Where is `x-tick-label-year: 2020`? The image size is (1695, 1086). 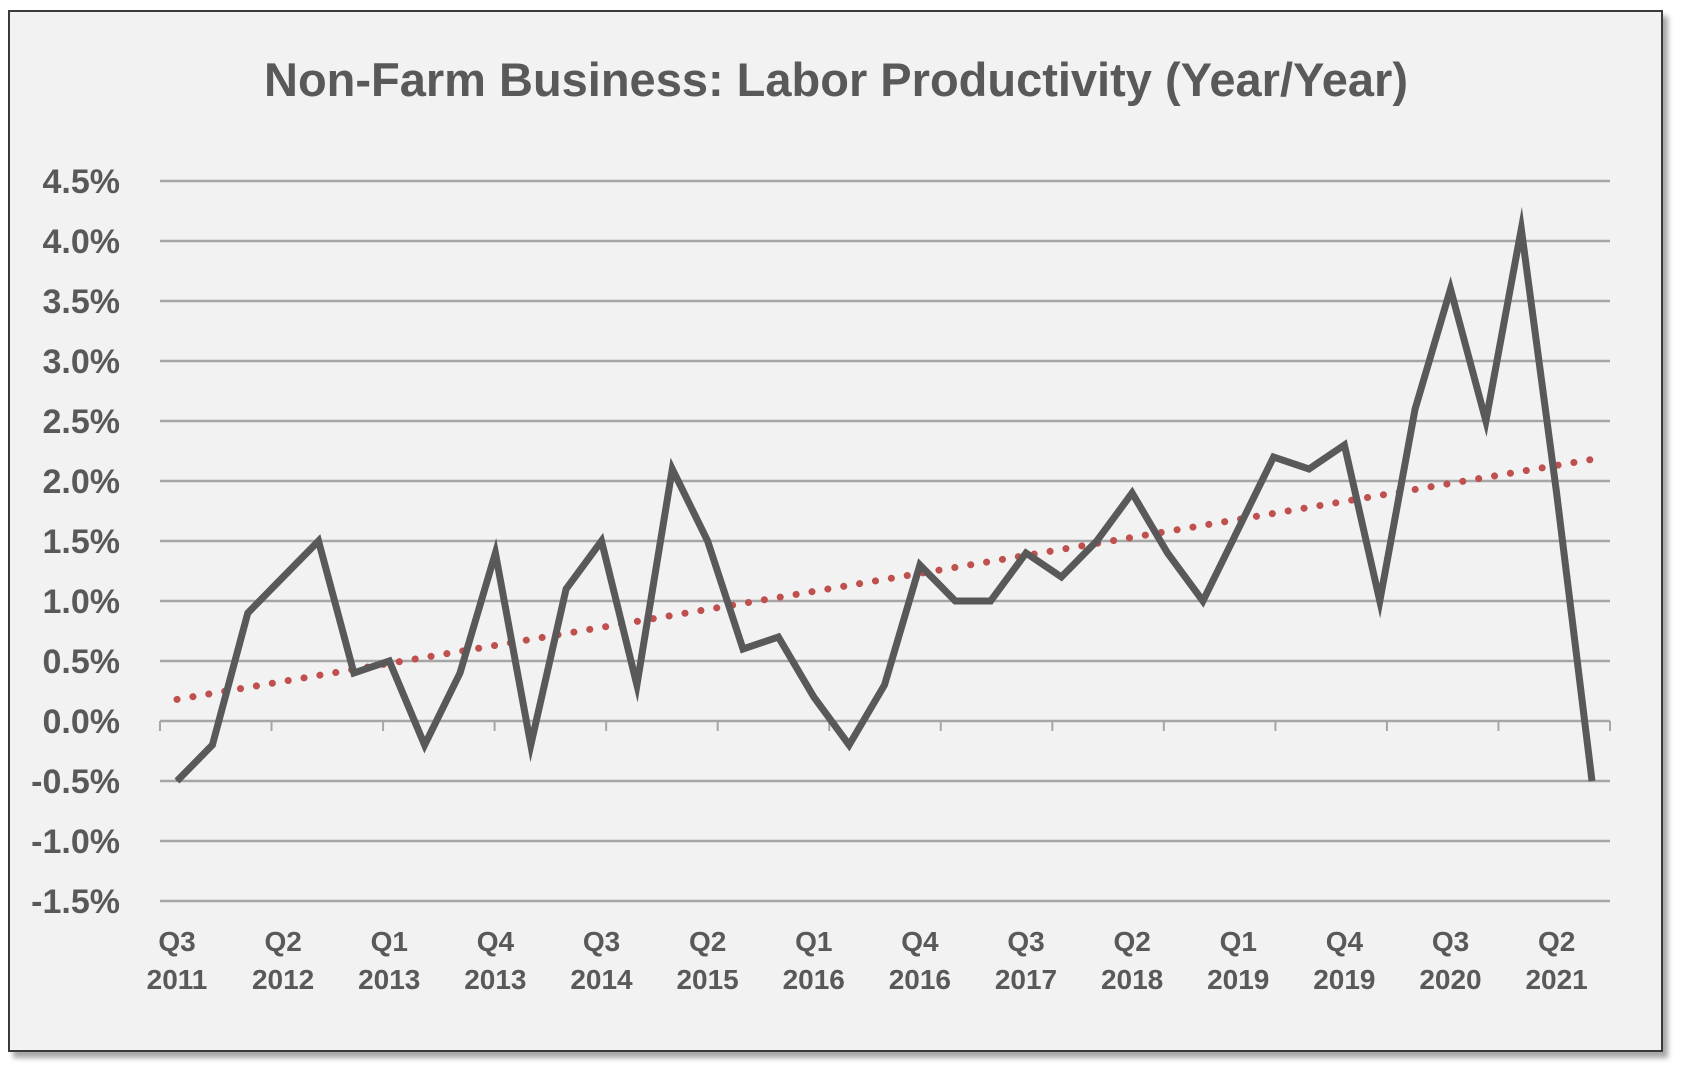
x-tick-label-year: 2020 is located at coordinates (1450, 979).